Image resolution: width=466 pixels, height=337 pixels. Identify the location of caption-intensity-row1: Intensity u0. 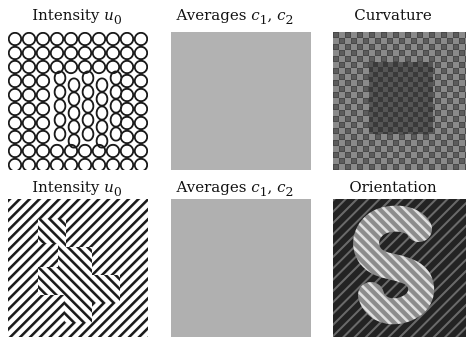
(77, 17).